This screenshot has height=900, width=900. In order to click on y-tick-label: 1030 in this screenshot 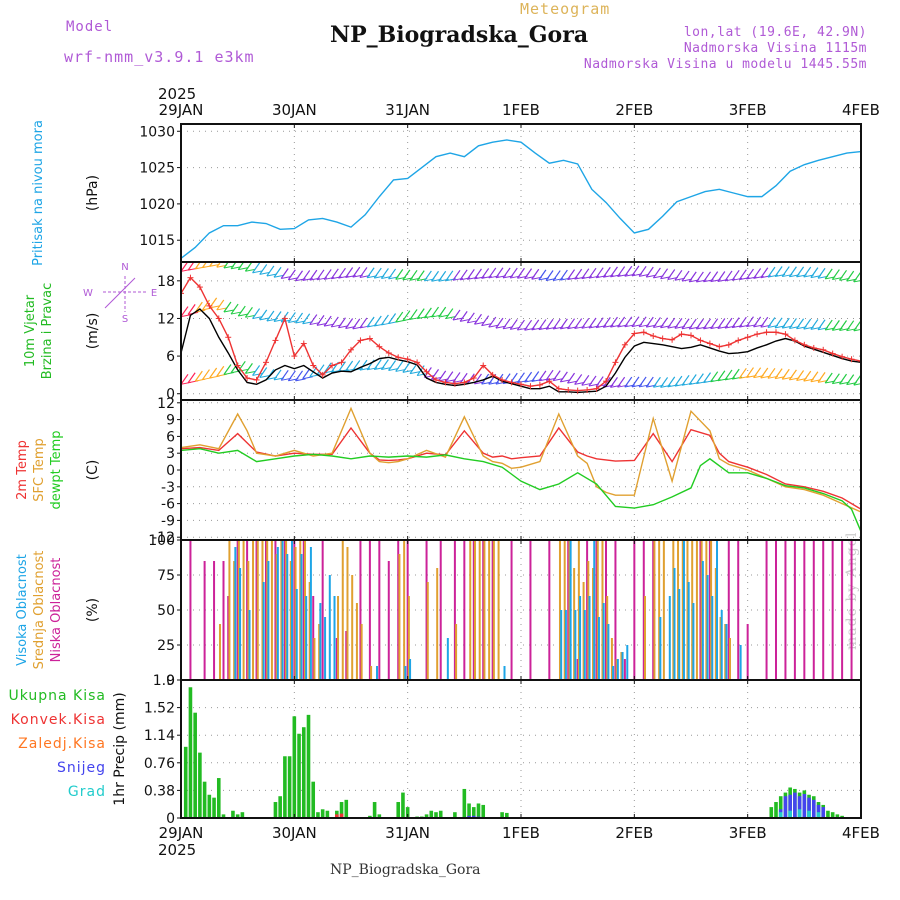, I will do `click(157, 132)`.